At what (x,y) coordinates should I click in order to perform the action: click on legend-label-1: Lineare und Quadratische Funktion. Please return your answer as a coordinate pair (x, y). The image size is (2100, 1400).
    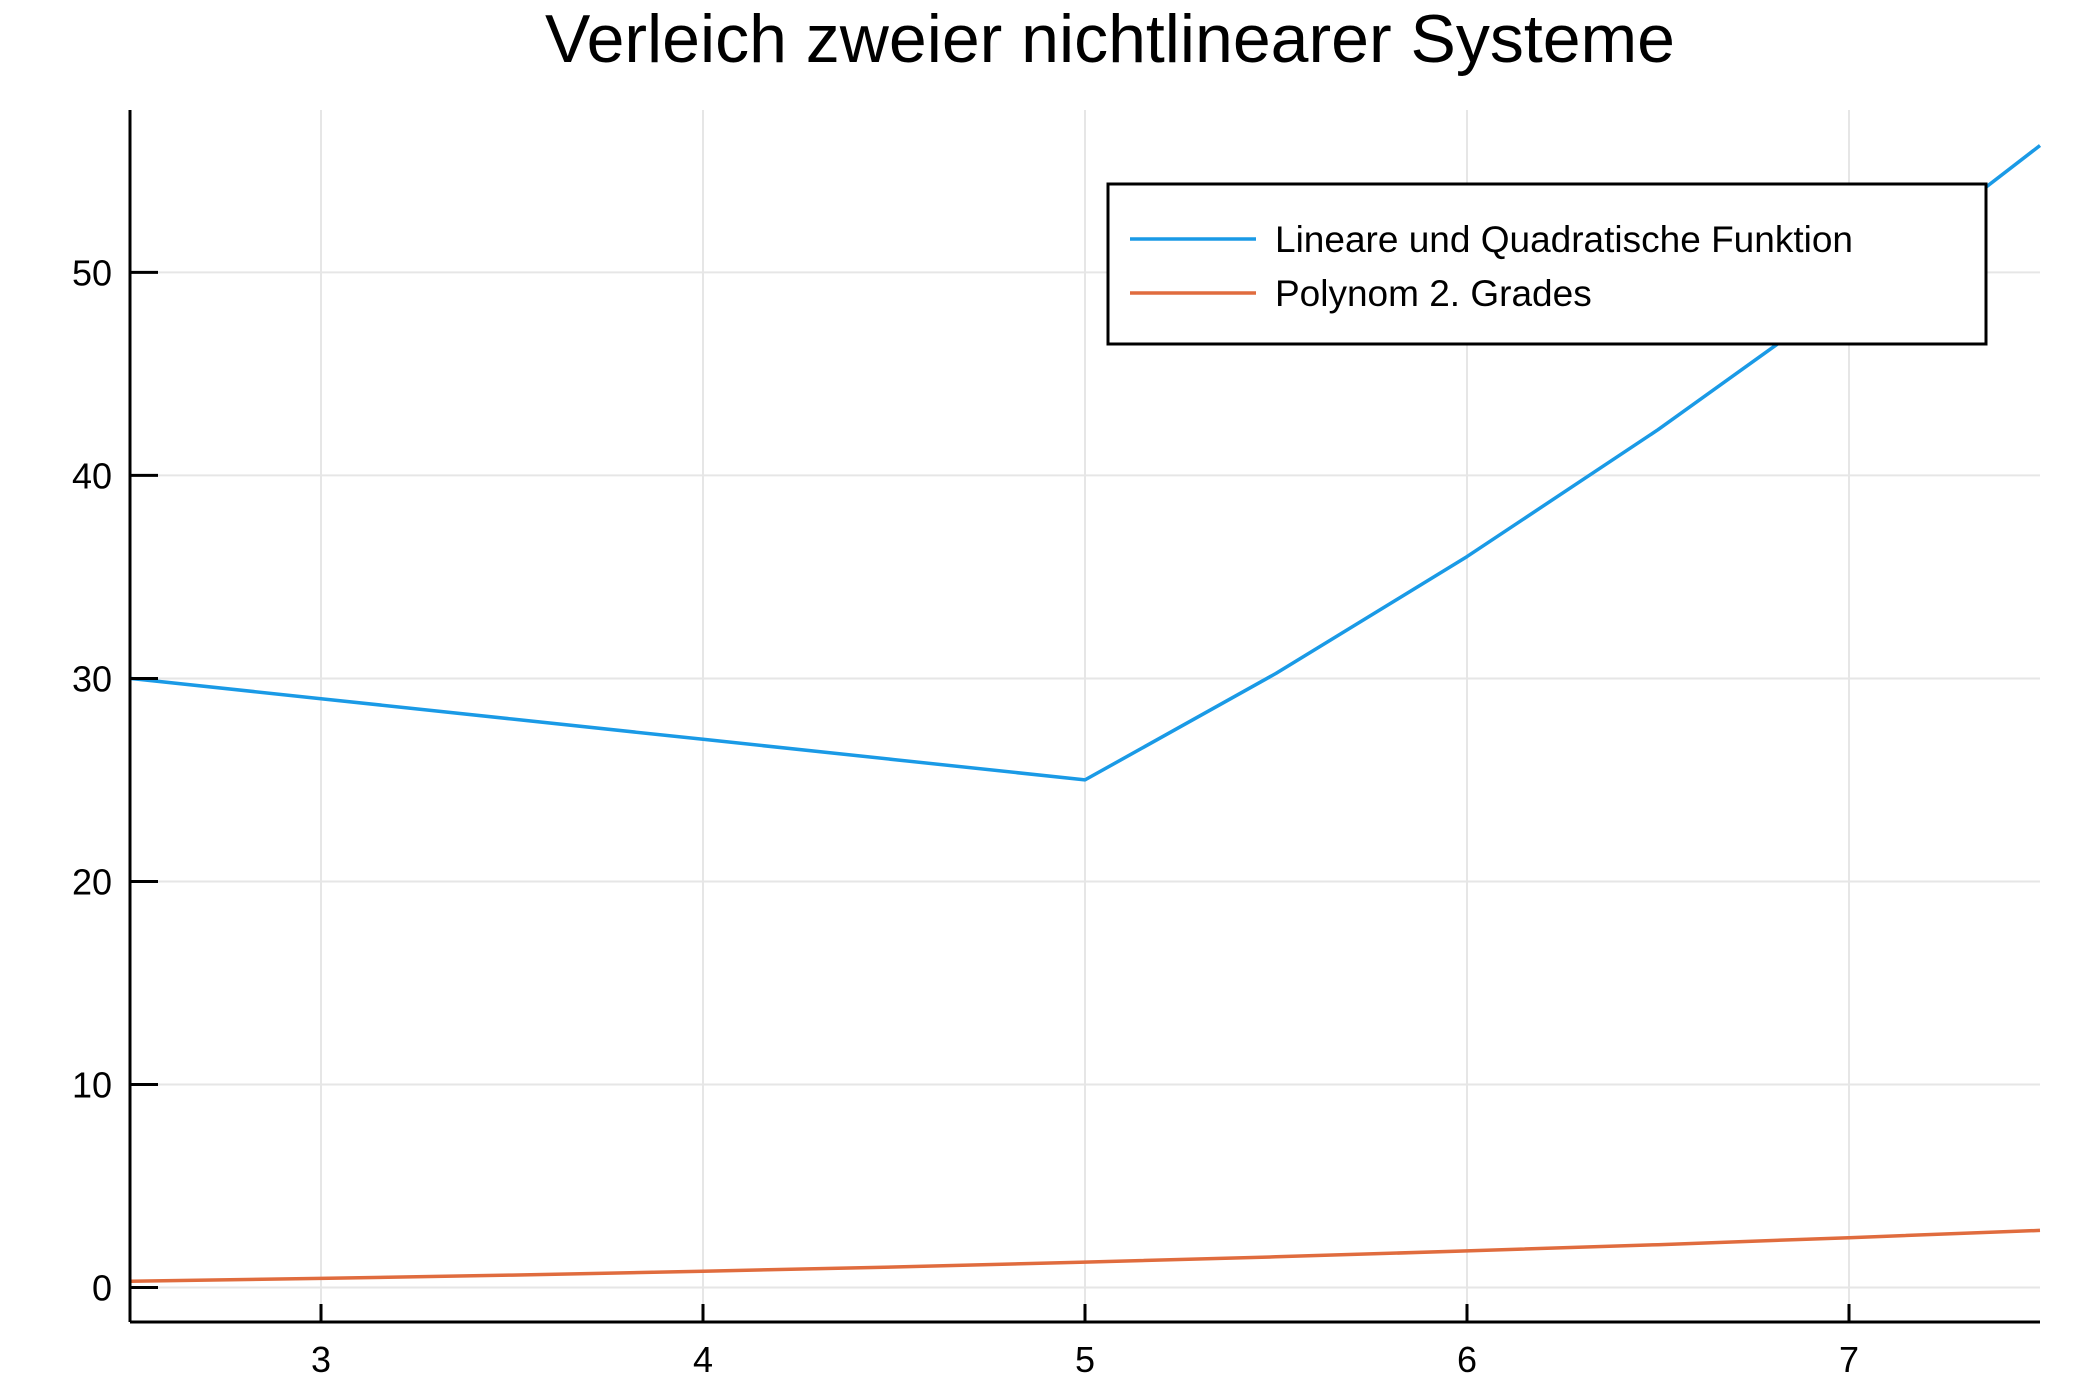
    Looking at the image, I should click on (1564, 239).